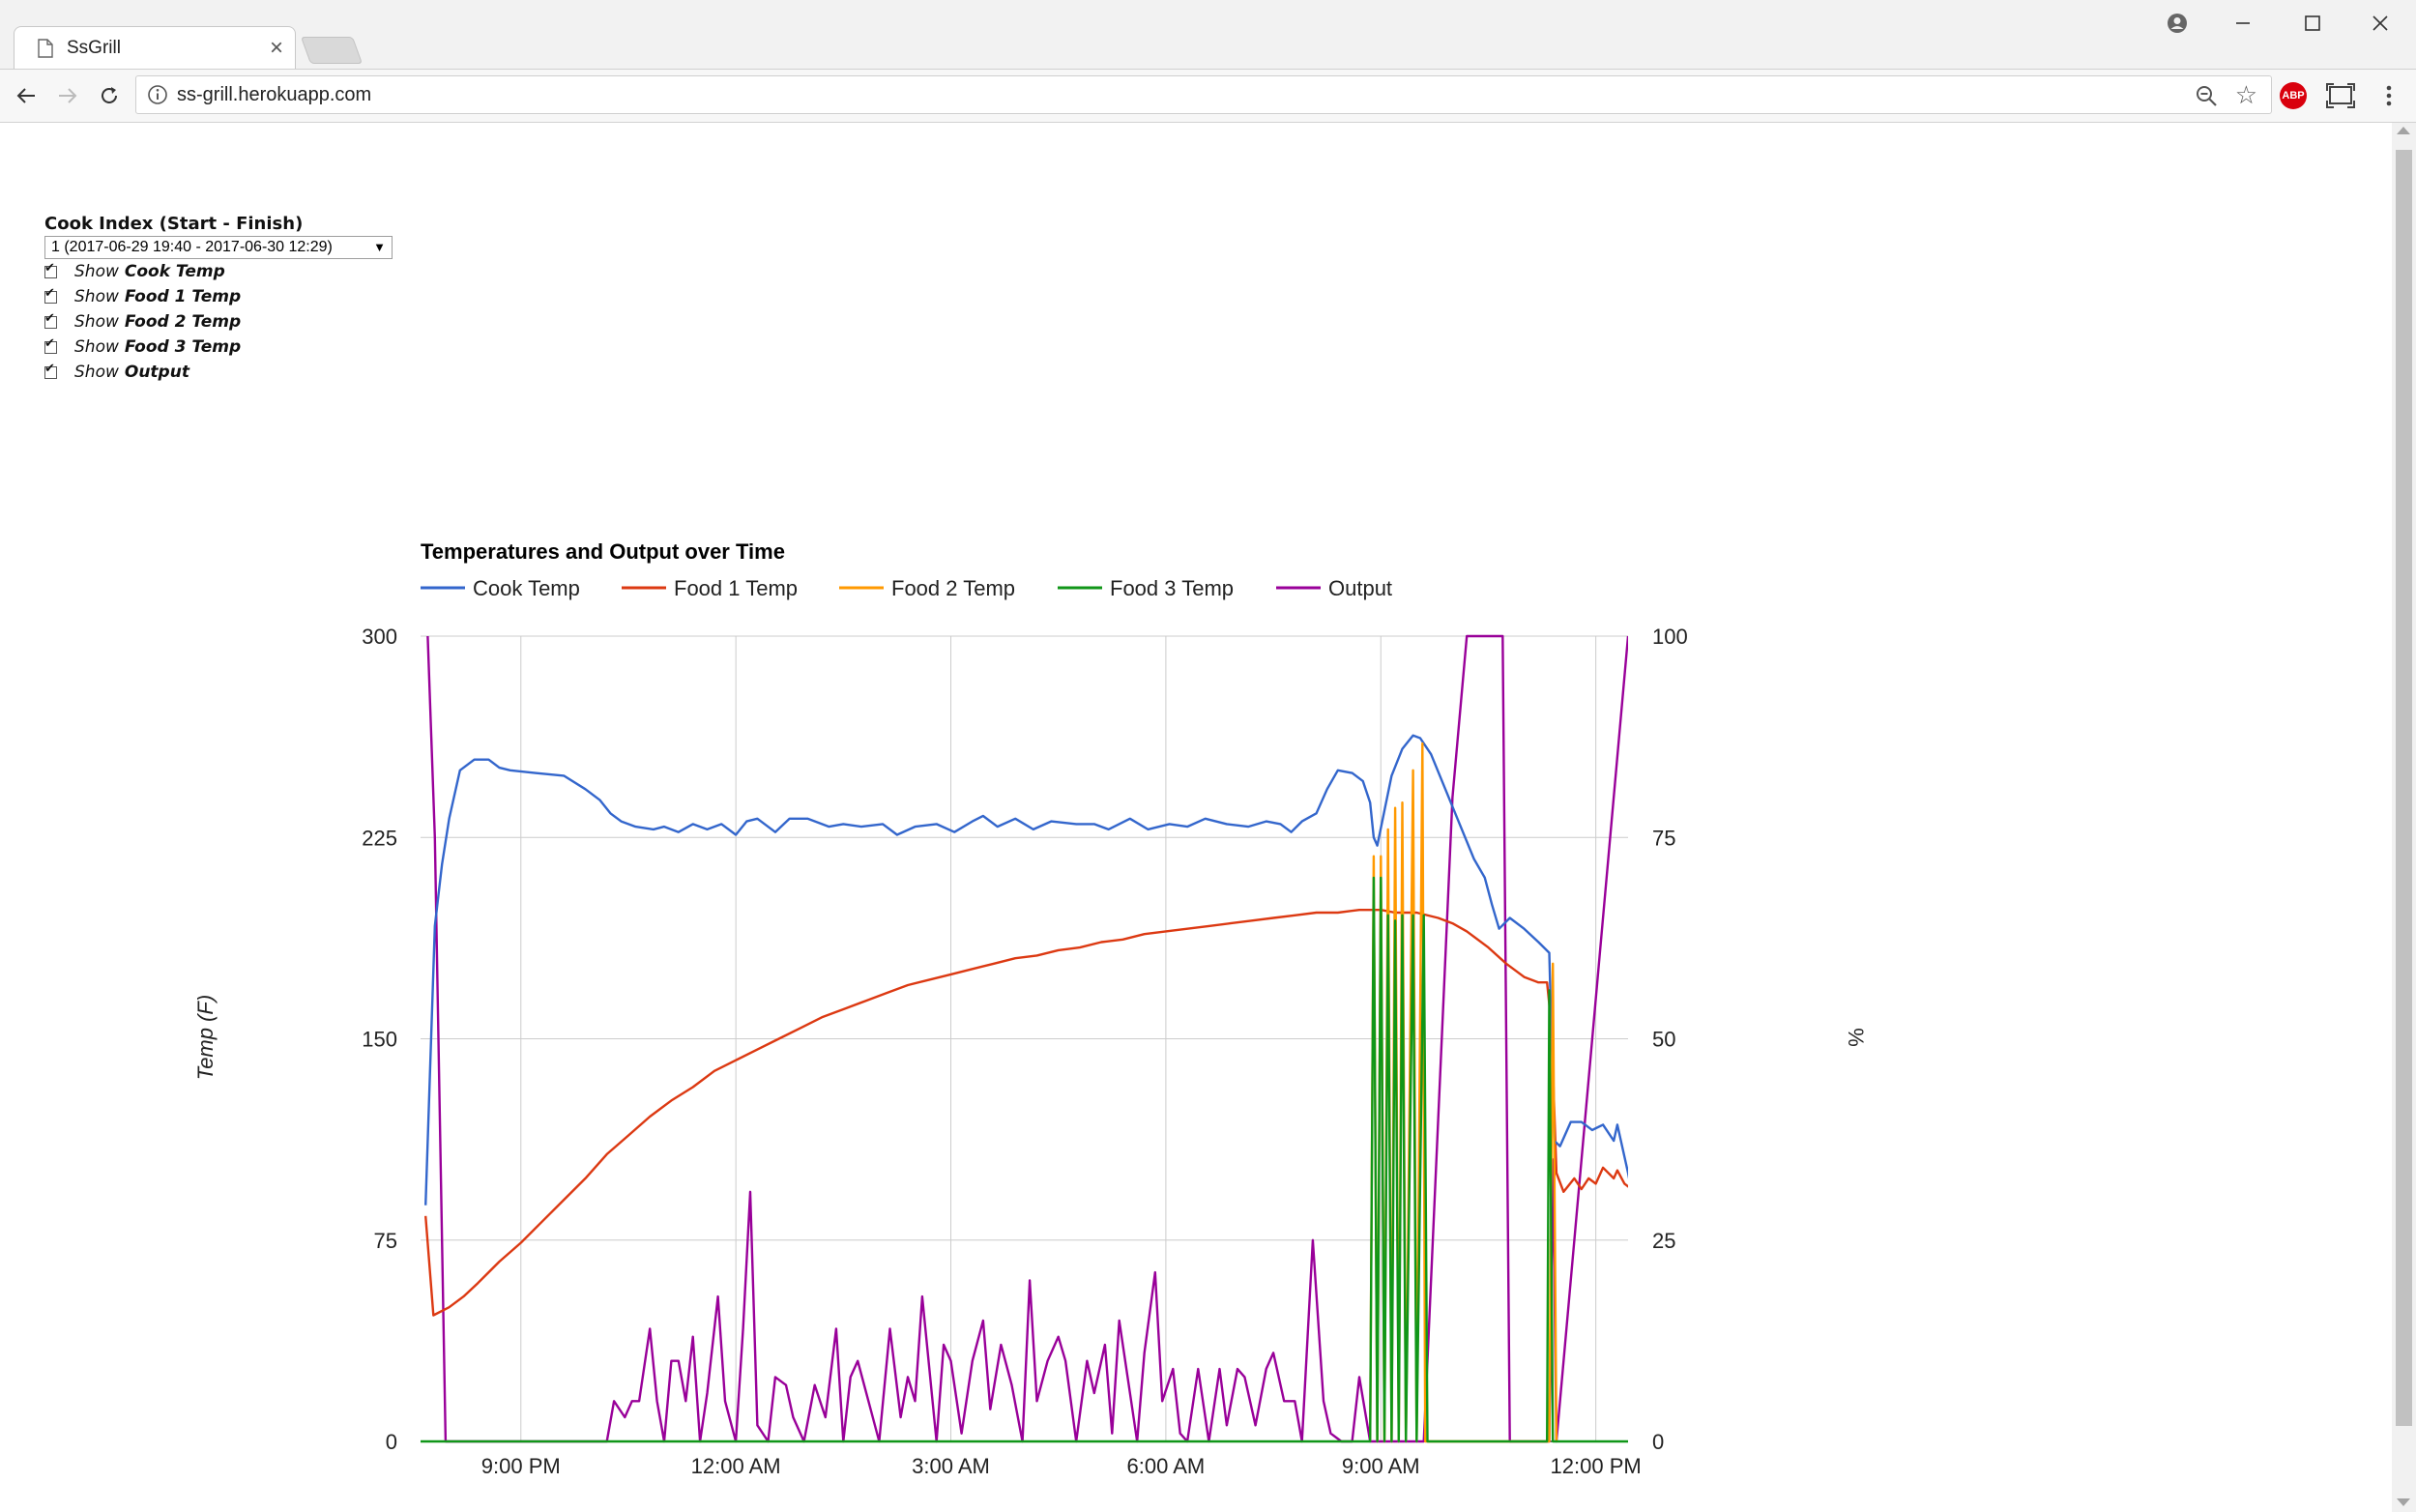 The height and width of the screenshot is (1512, 2416). What do you see at coordinates (1360, 588) in the screenshot?
I see `legend-label: Output` at bounding box center [1360, 588].